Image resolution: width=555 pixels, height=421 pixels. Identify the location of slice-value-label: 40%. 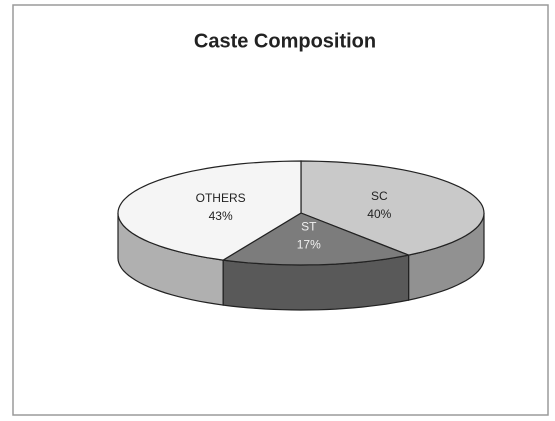
(379, 214).